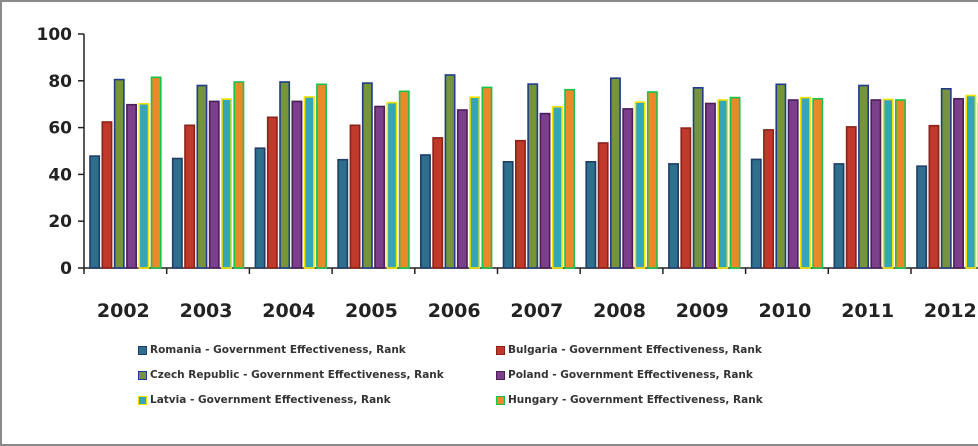 Image resolution: width=978 pixels, height=446 pixels. What do you see at coordinates (60, 129) in the screenshot?
I see `y-tick-label: 60` at bounding box center [60, 129].